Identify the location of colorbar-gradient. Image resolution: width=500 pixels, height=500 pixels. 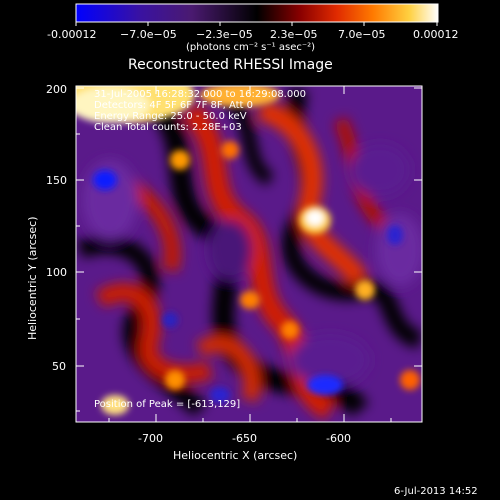
(257, 13).